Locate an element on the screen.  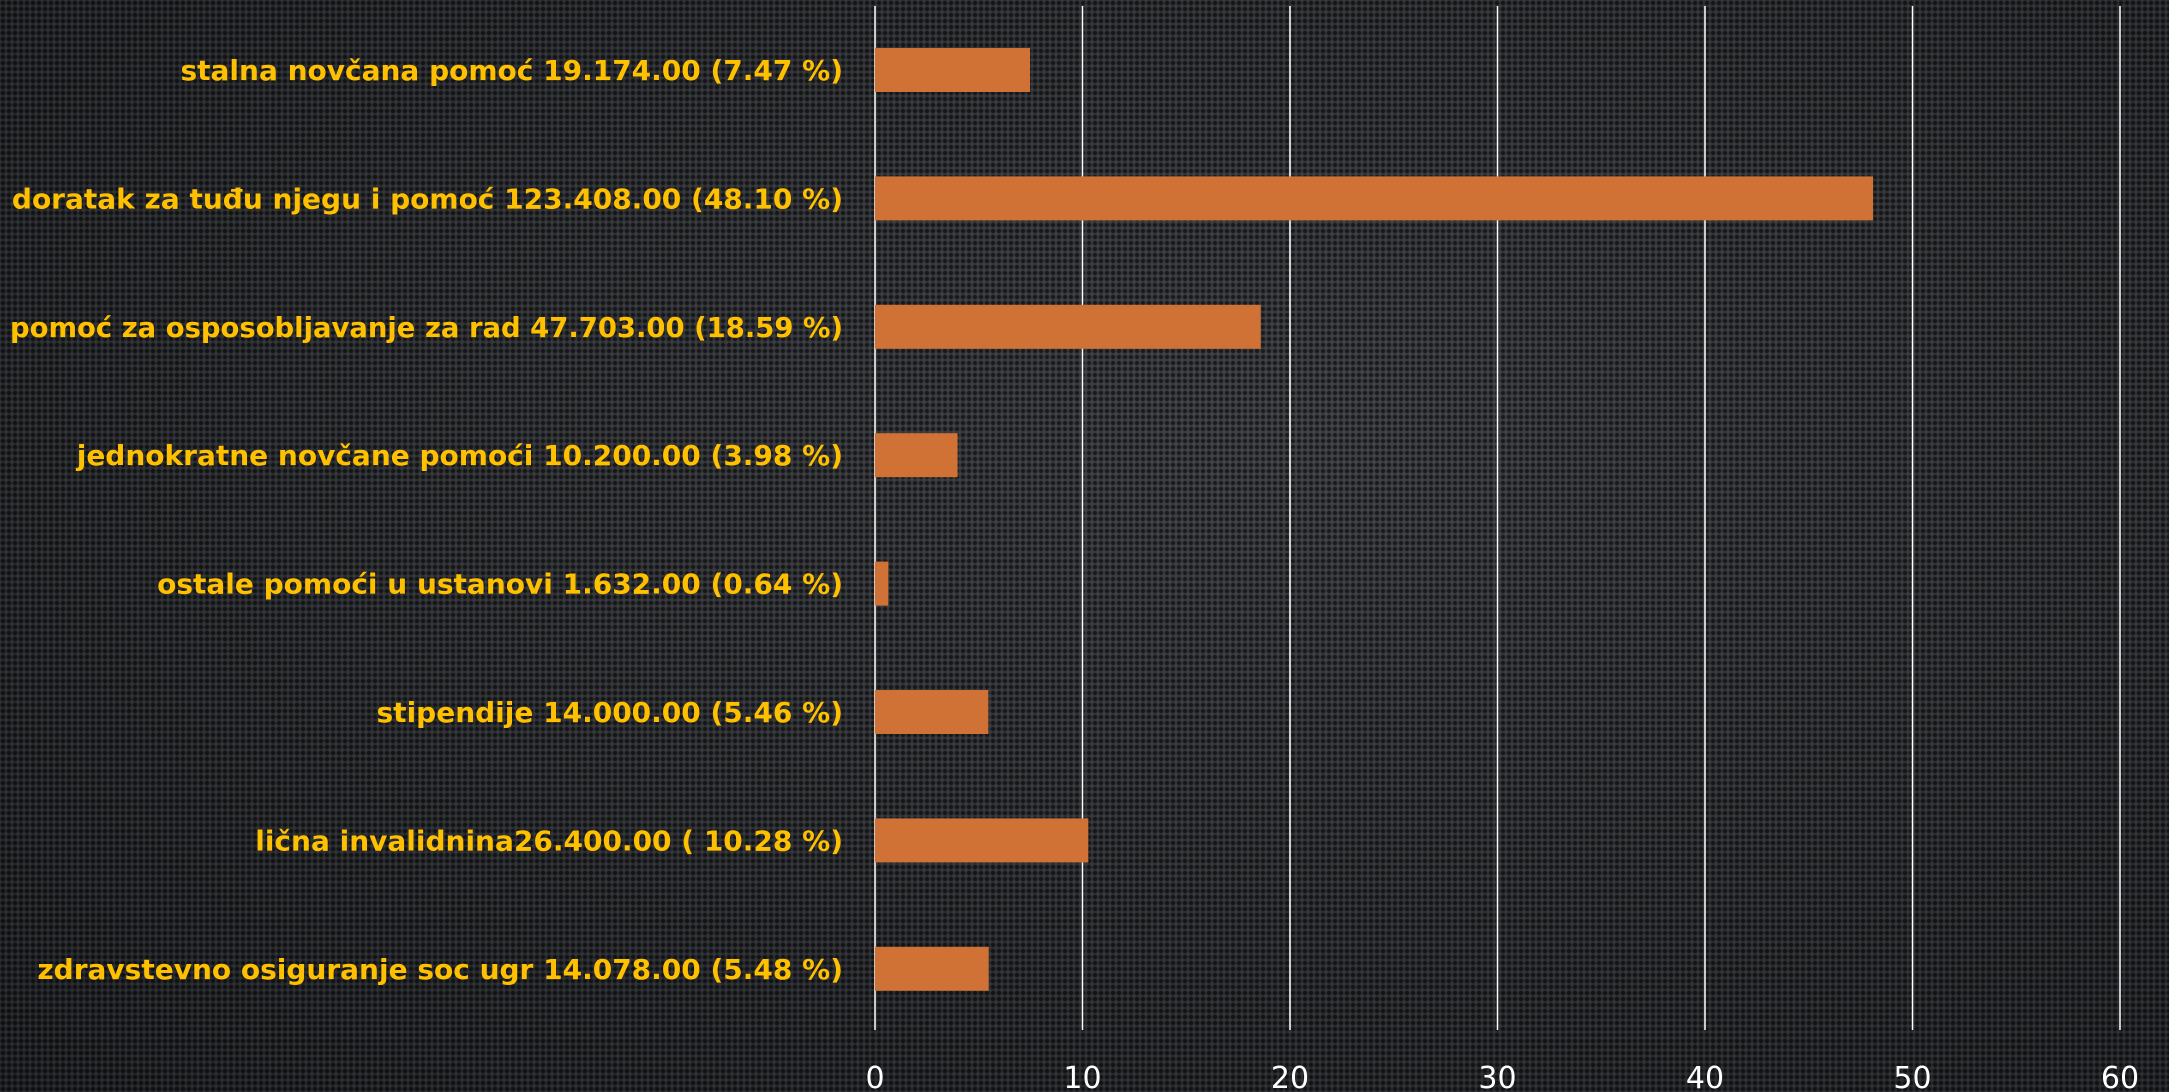
category-label: stalna novčana pomoć 19.174.00 (7.47 %) is located at coordinates (511, 70).